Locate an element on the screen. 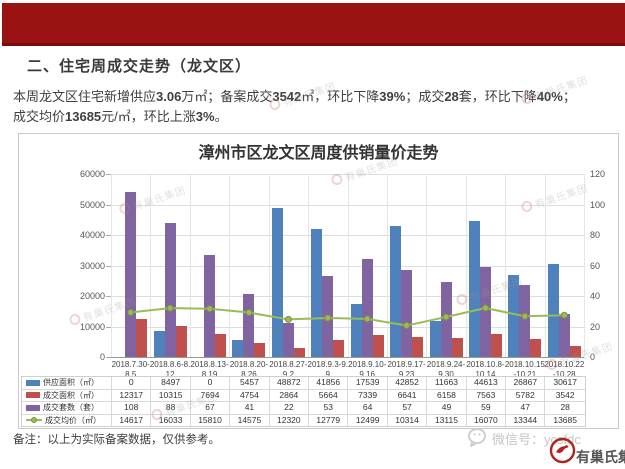 The height and width of the screenshot is (469, 625). section-title: 二、住宅周成交走势（龙文区） is located at coordinates (139, 66).